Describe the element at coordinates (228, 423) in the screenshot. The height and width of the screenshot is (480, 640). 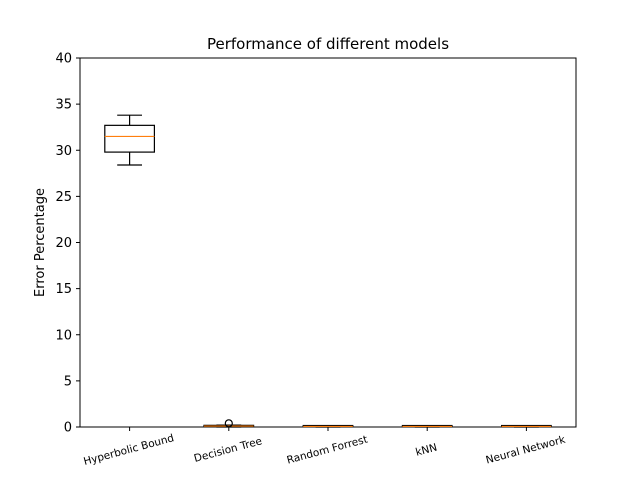
I see `flier-point` at that location.